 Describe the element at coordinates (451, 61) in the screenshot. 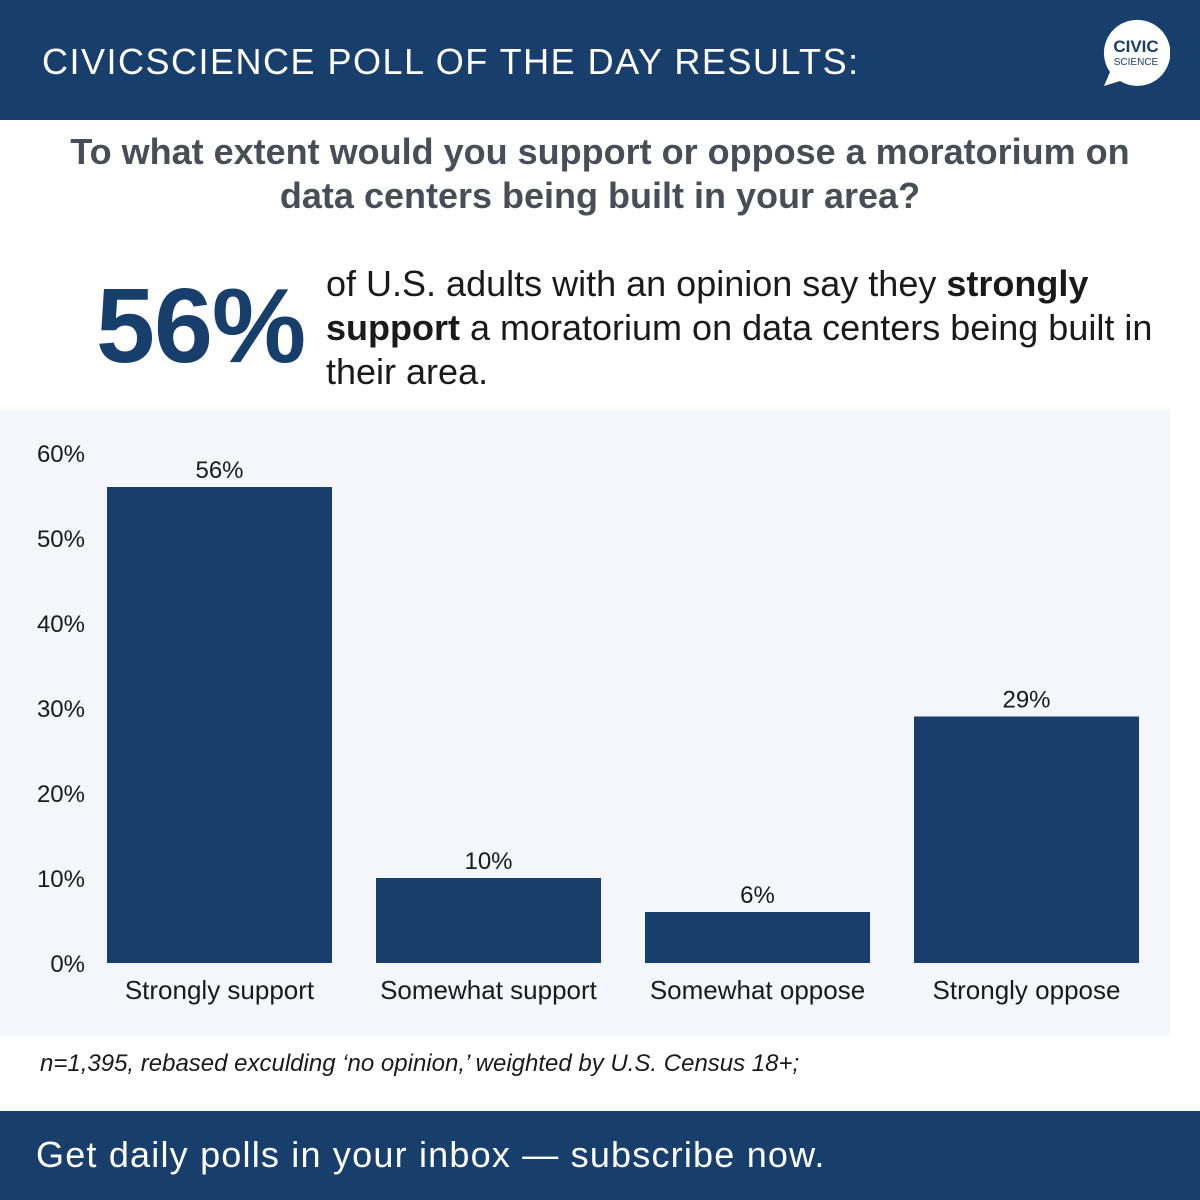

I see `header-title: CIVICSCIENCE POLL OF THE DAY RESULTS:` at that location.